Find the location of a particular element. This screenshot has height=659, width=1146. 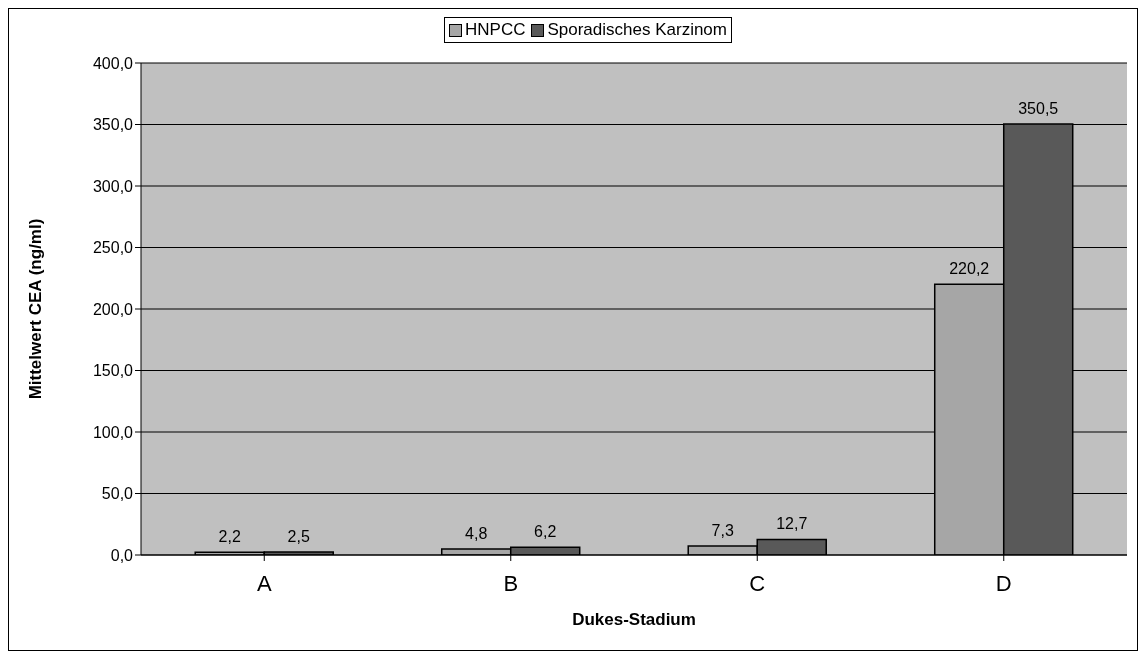

y-tick-label: 0,0 is located at coordinates (122, 555).